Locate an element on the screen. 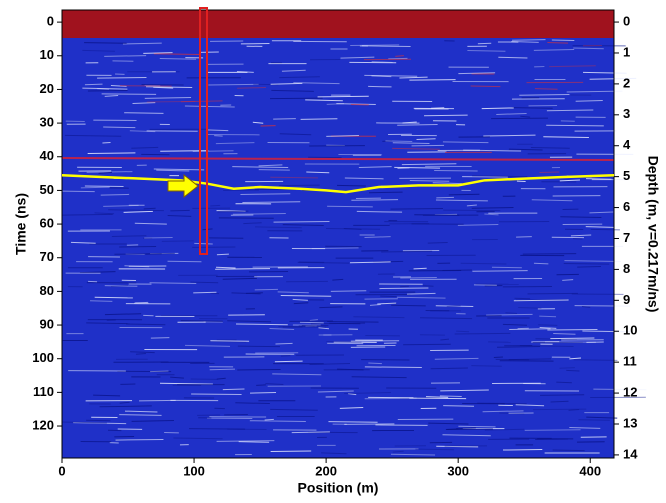 This screenshot has width=666, height=503. y2-tick-label: 9 is located at coordinates (626, 299).